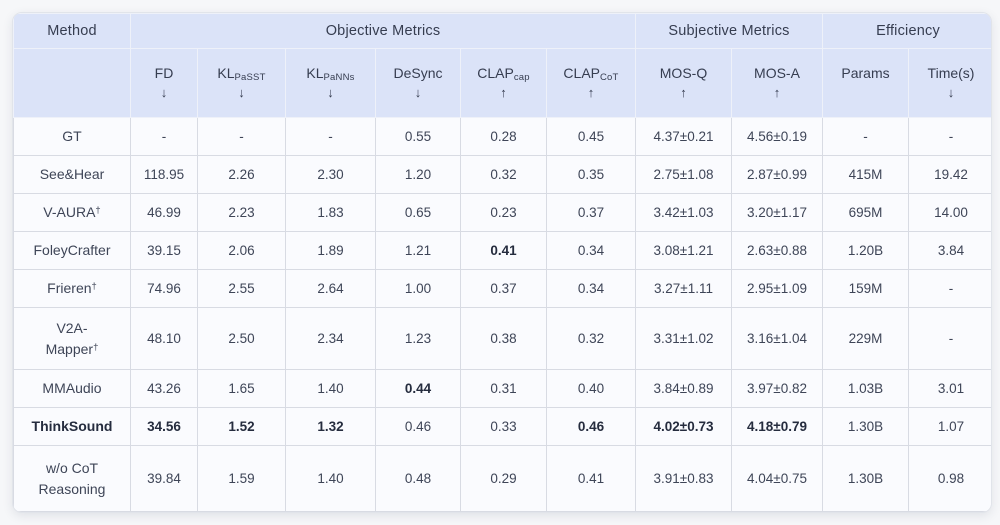 This screenshot has height=525, width=1000. Describe the element at coordinates (164, 426) in the screenshot. I see `table-cell-best: 34.56` at that location.